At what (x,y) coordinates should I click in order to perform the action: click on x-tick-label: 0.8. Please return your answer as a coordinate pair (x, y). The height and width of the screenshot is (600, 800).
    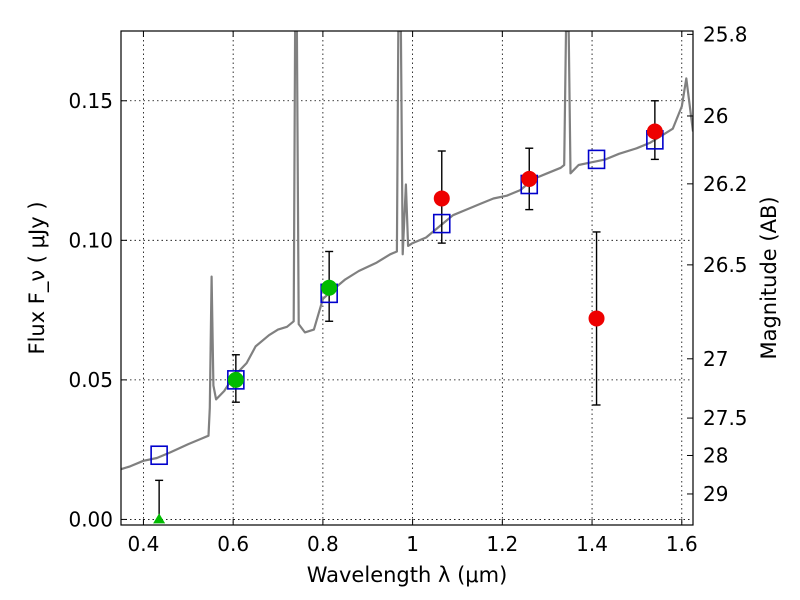
    Looking at the image, I should click on (323, 544).